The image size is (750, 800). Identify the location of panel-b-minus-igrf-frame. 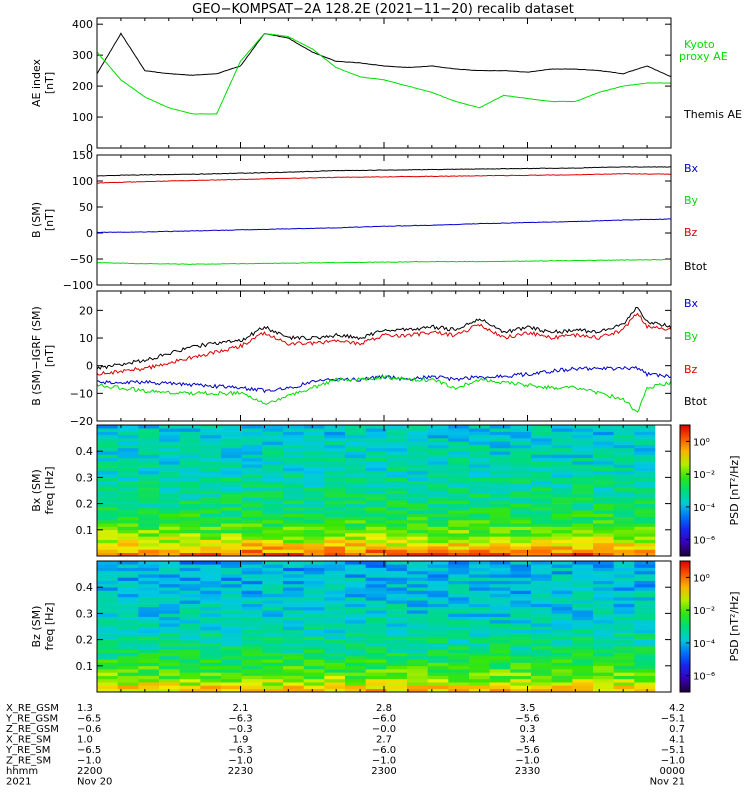
(384, 356).